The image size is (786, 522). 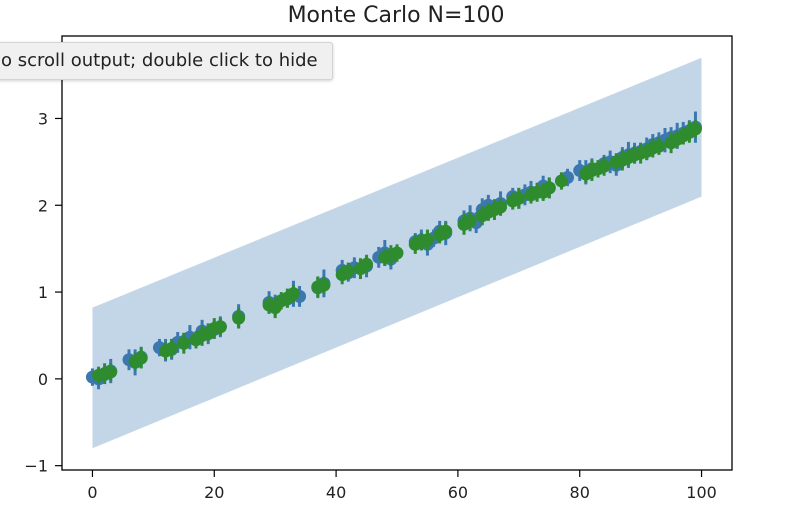 I want to click on y-tick-label: 2, so click(x=43, y=205).